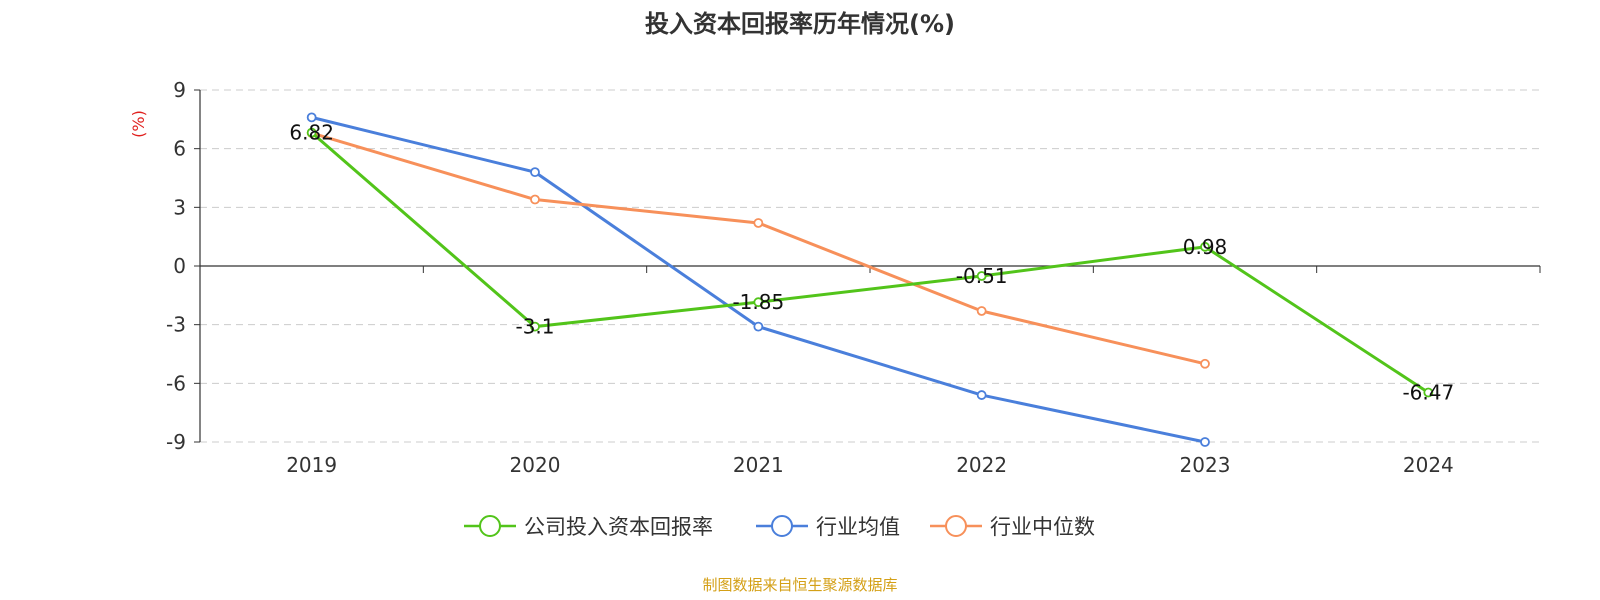 The width and height of the screenshot is (1600, 600). Describe the element at coordinates (179, 266) in the screenshot. I see `y-tick-label-3: 0` at that location.